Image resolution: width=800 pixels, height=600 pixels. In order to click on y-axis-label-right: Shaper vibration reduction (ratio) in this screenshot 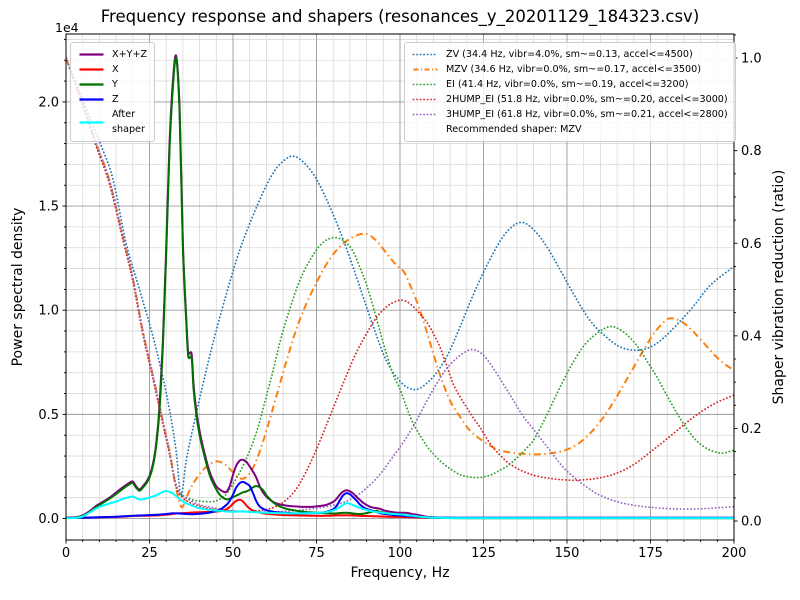, I will do `click(779, 287)`.